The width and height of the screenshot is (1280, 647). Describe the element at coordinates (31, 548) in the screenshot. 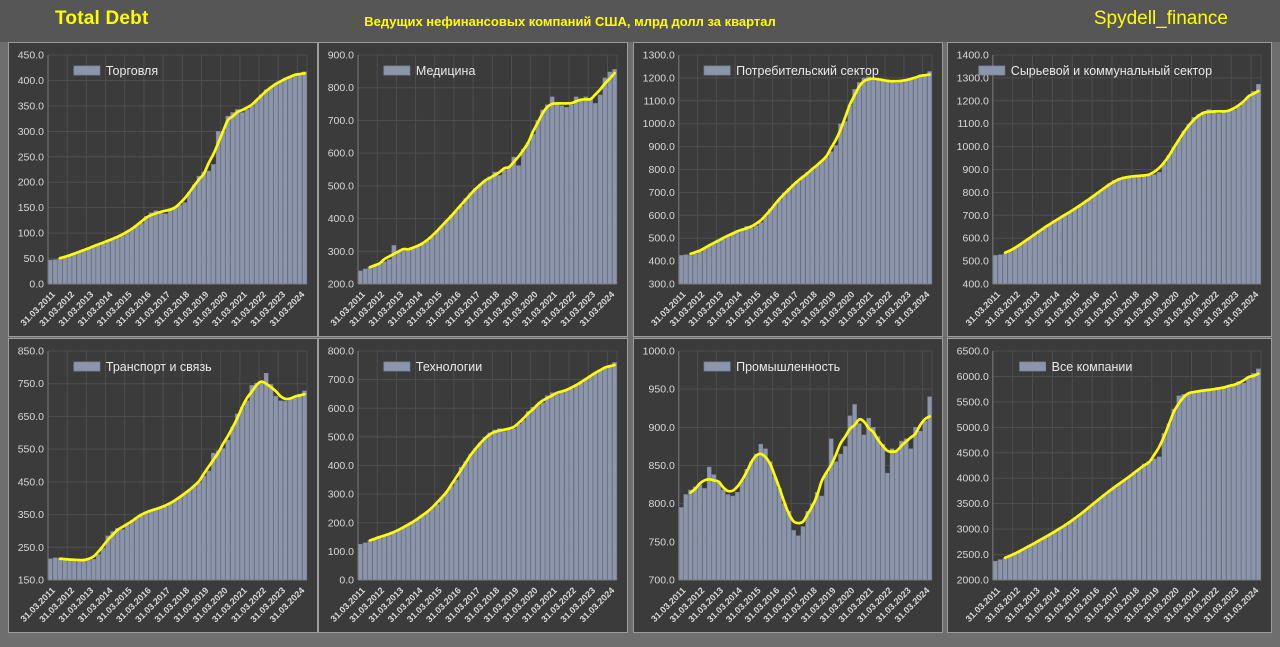

I see `svg-text: 250.0` at that location.